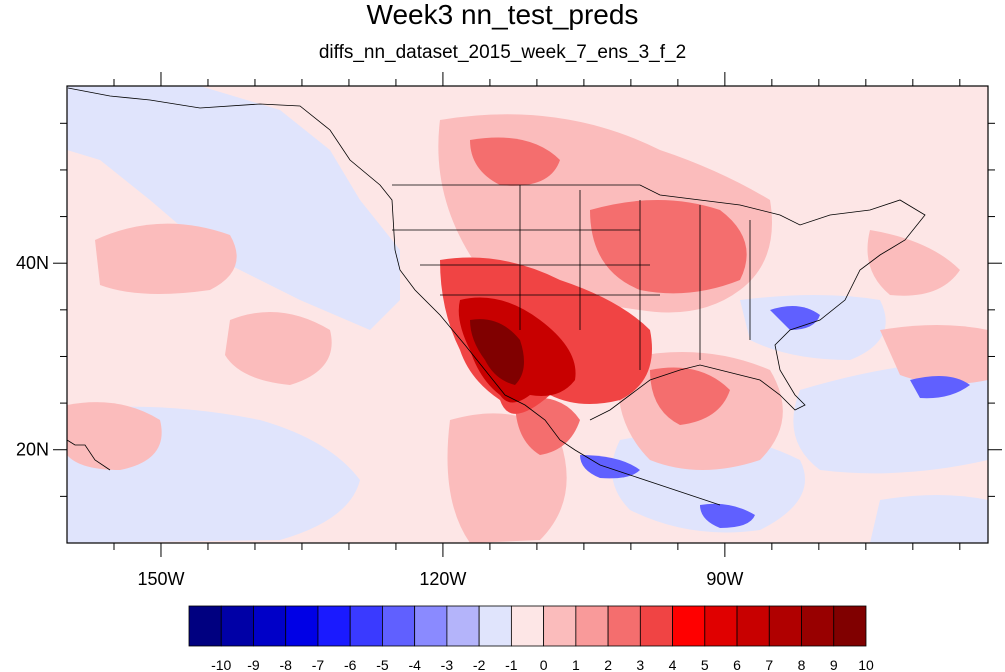 This screenshot has width=1005, height=672. Describe the element at coordinates (544, 664) in the screenshot. I see `colorbar-label: 0` at that location.